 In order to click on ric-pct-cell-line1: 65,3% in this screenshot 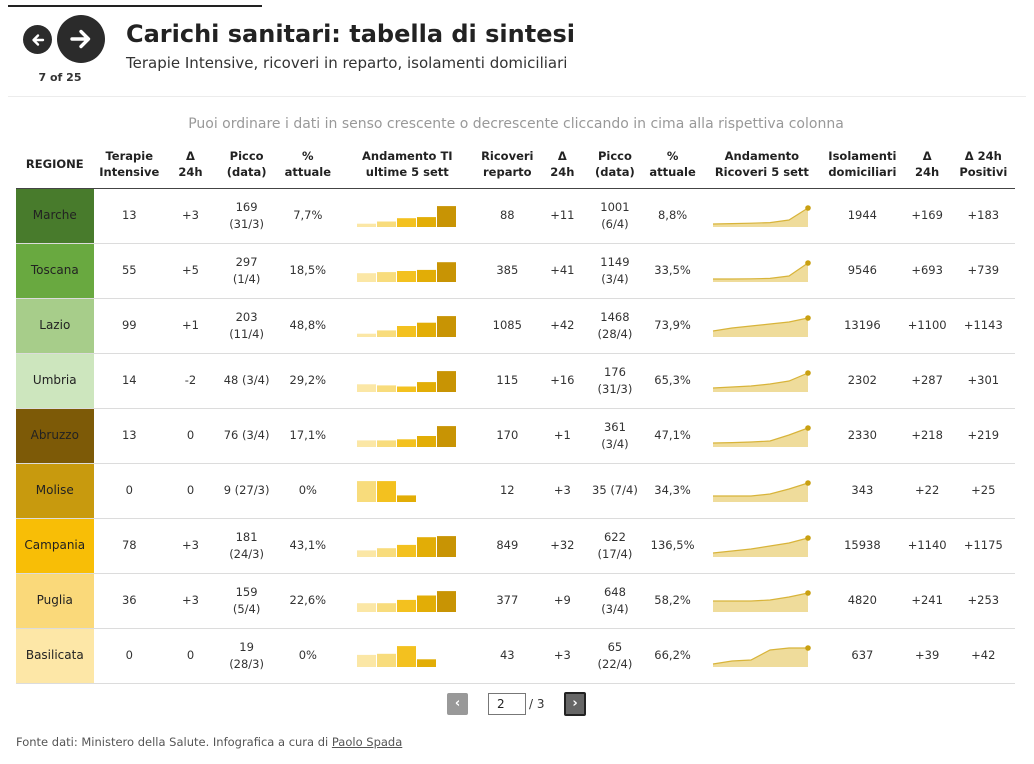, I will do `click(672, 380)`.